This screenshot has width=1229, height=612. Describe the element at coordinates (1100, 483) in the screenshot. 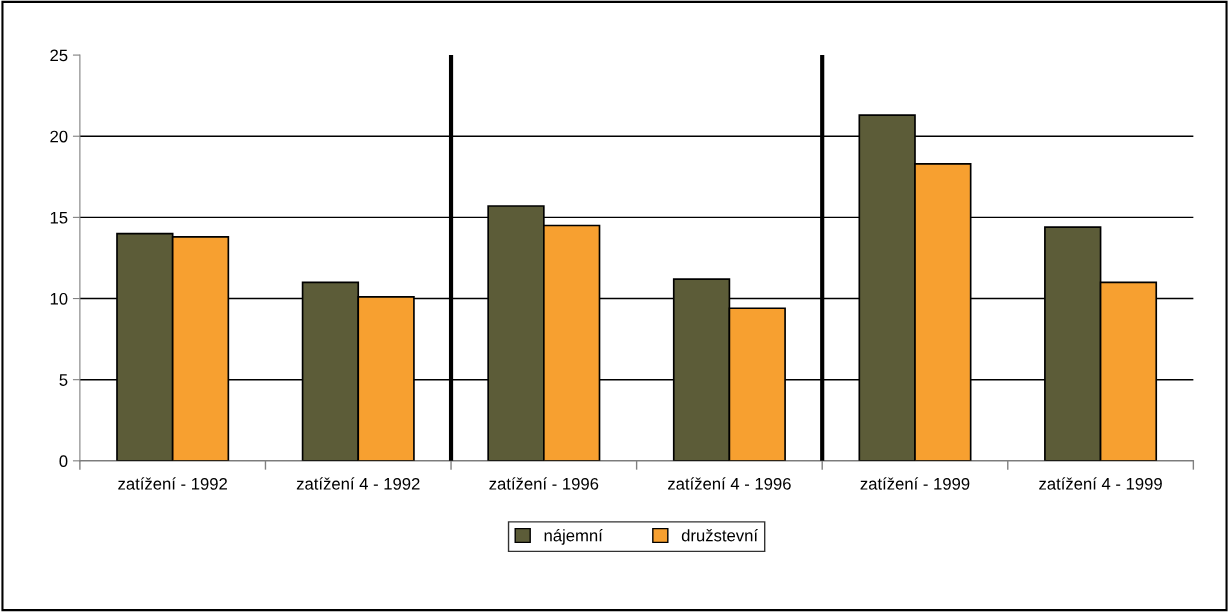

I see `x-tick-label: zatížení 4 - 1999` at that location.